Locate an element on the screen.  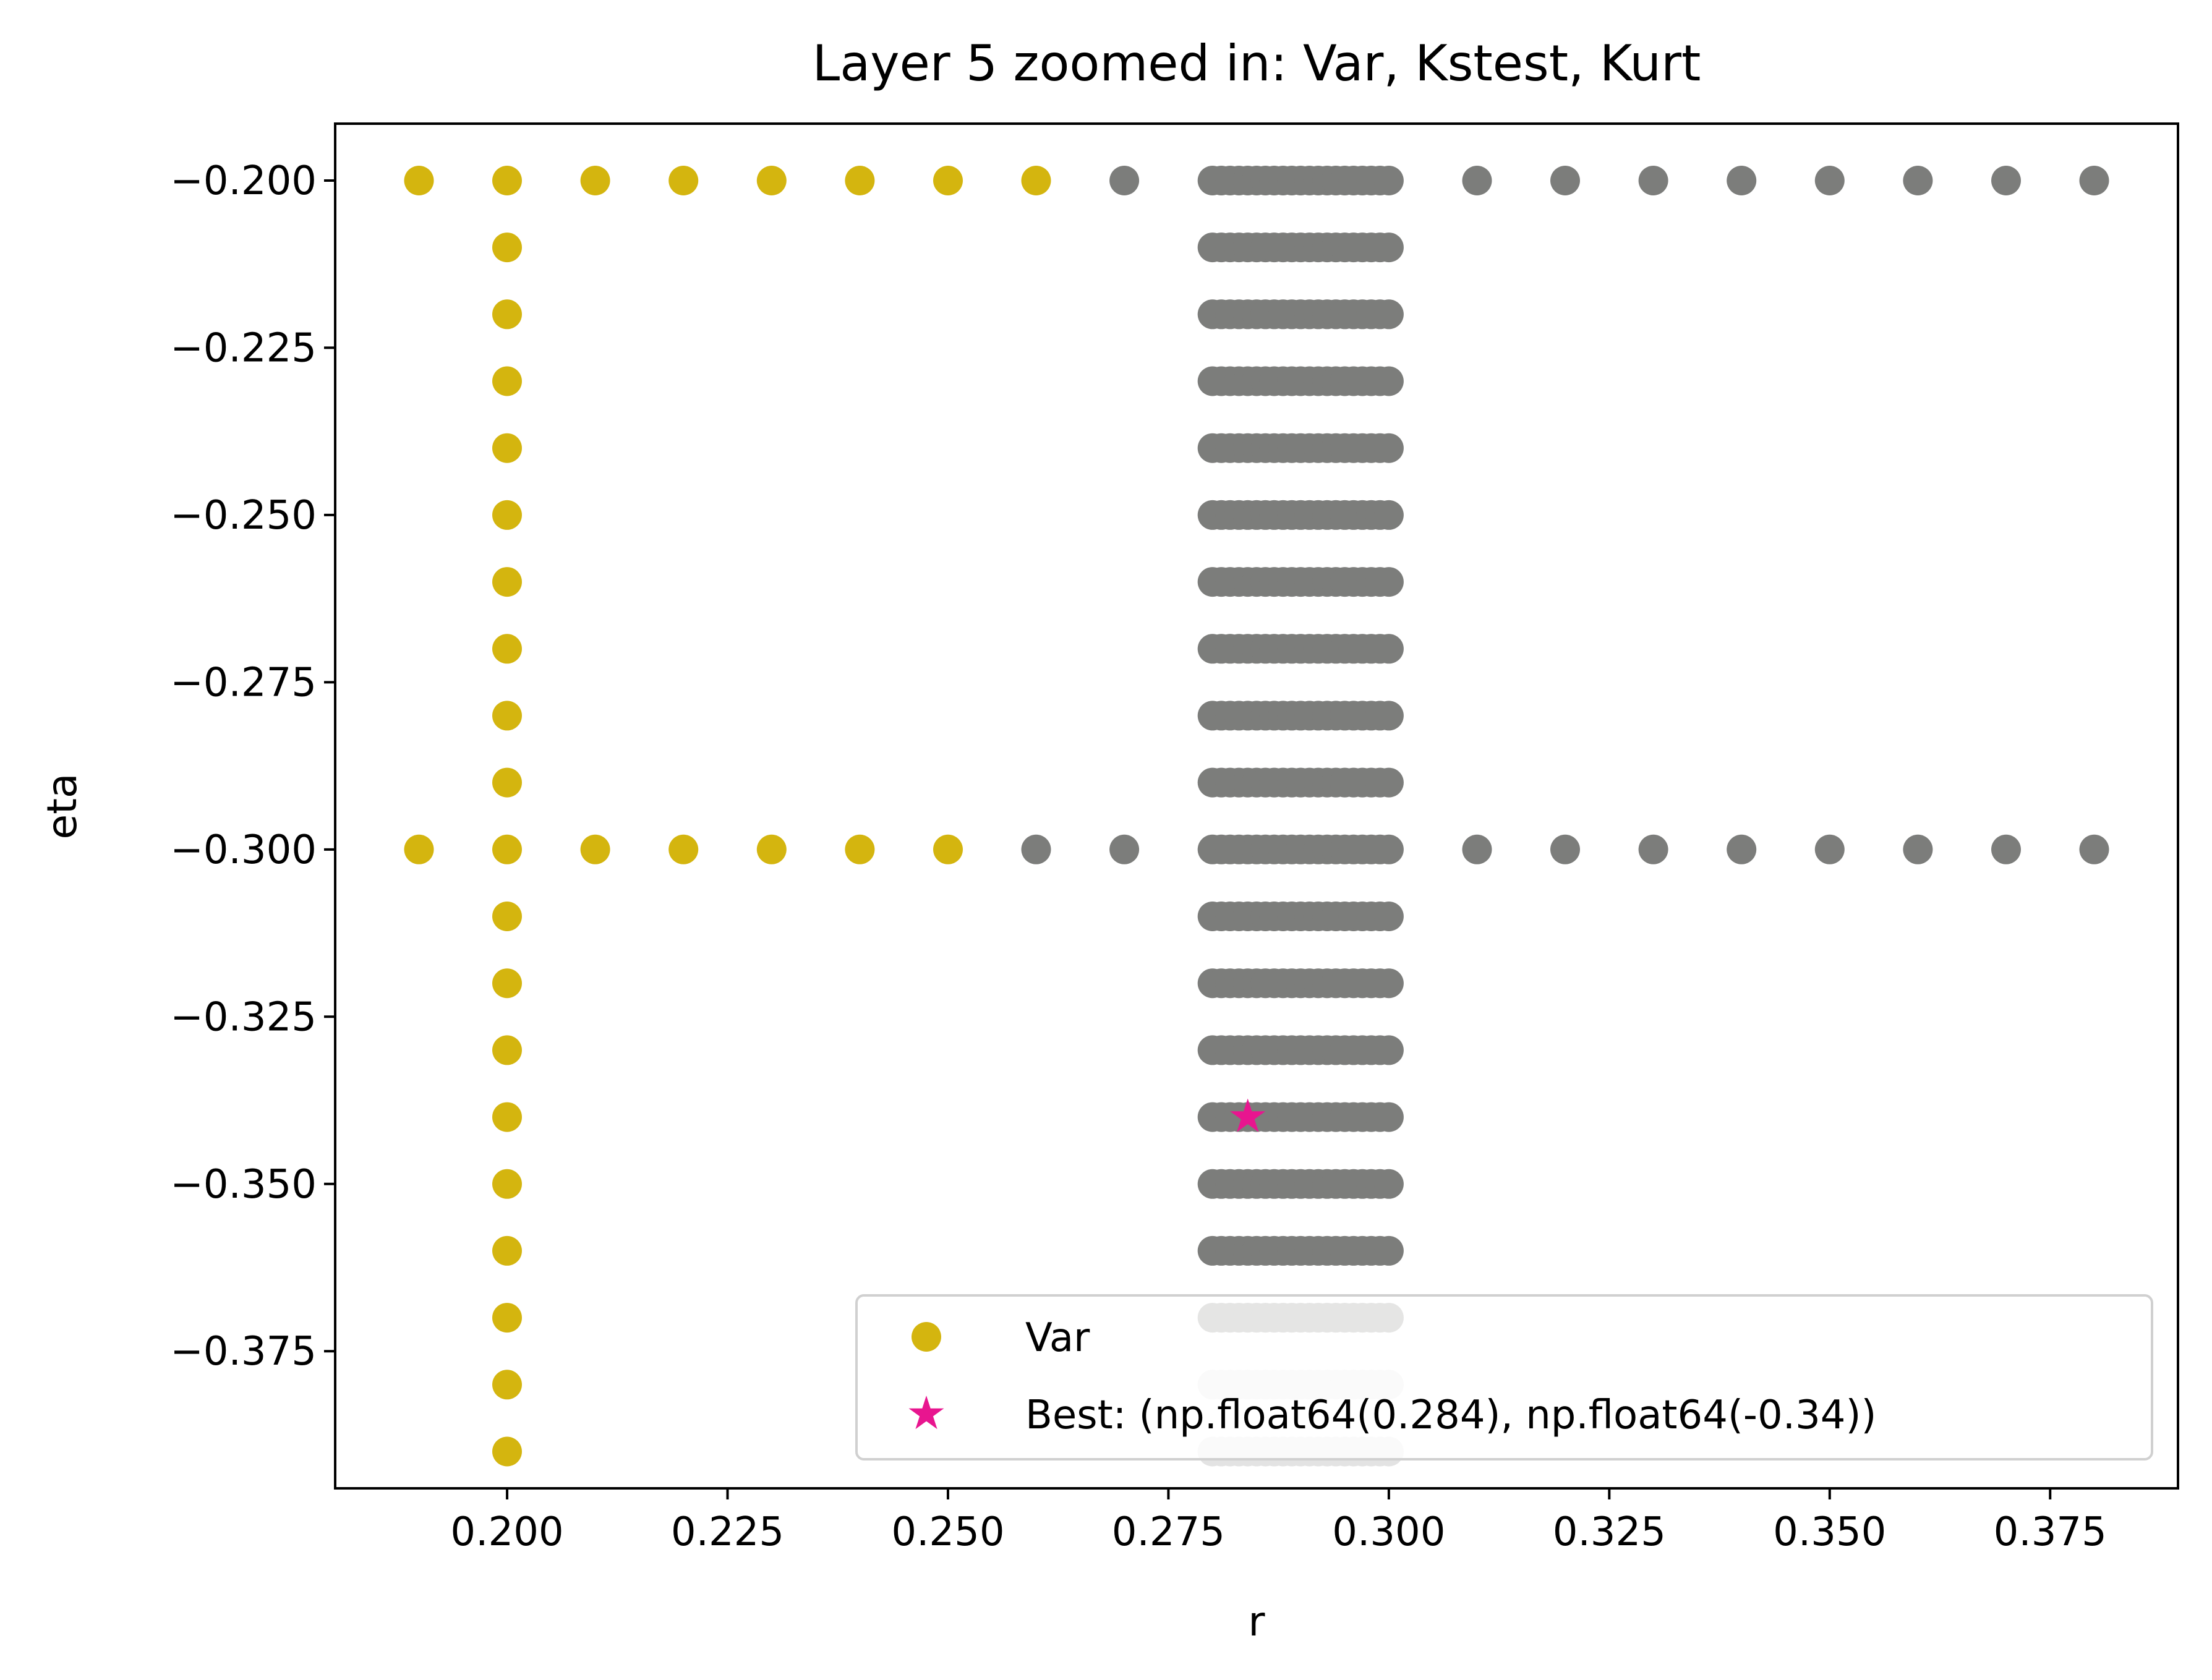
best-point-star-icon is located at coordinates (1248, 1115).